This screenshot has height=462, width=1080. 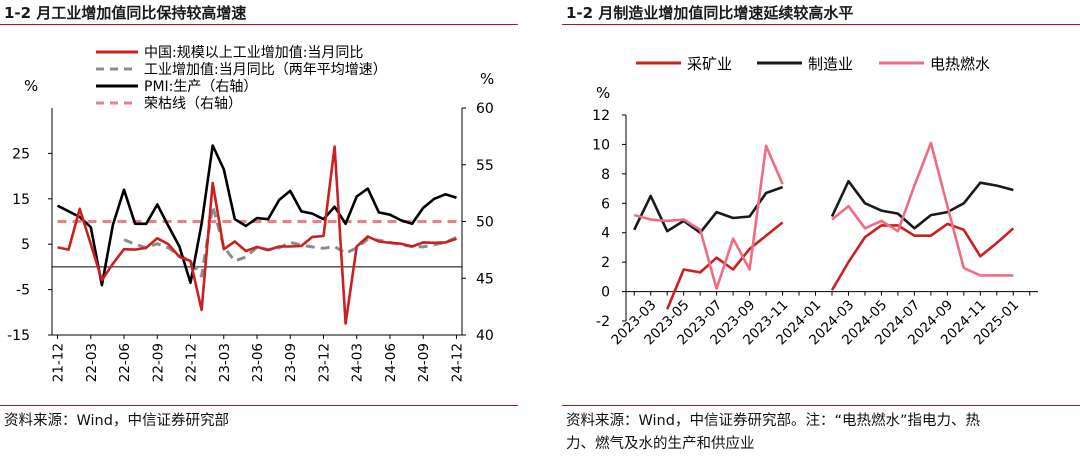 What do you see at coordinates (225, 362) in the screenshot?
I see `x-tick-label: 23-03` at bounding box center [225, 362].